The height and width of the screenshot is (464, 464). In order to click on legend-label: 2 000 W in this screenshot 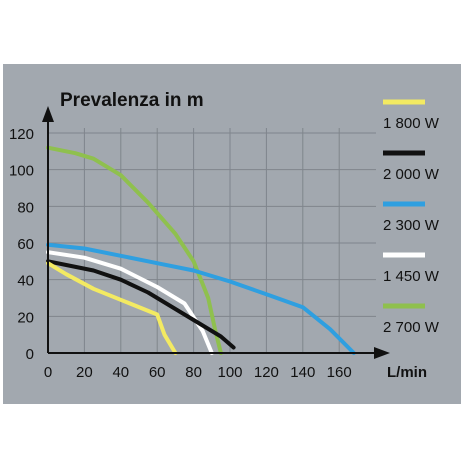, I will do `click(411, 174)`.